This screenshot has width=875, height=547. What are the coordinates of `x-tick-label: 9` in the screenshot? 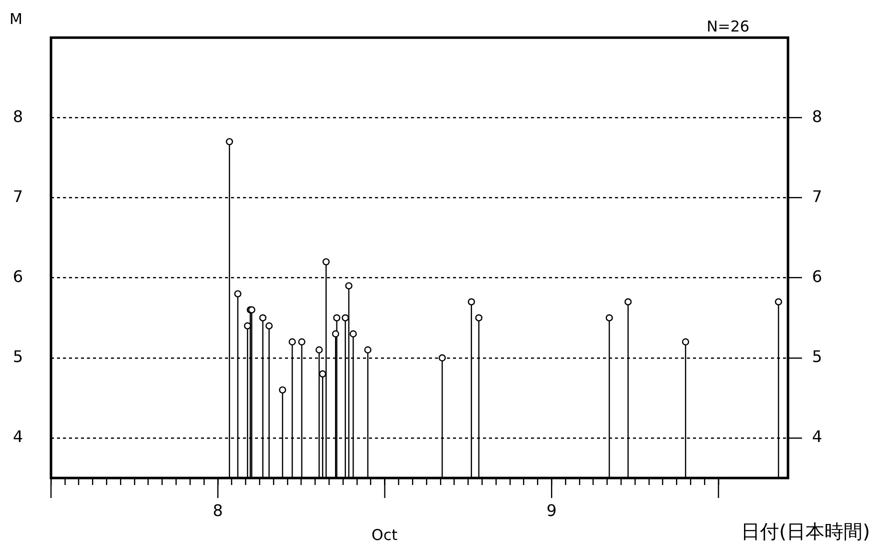 It's located at (551, 510).